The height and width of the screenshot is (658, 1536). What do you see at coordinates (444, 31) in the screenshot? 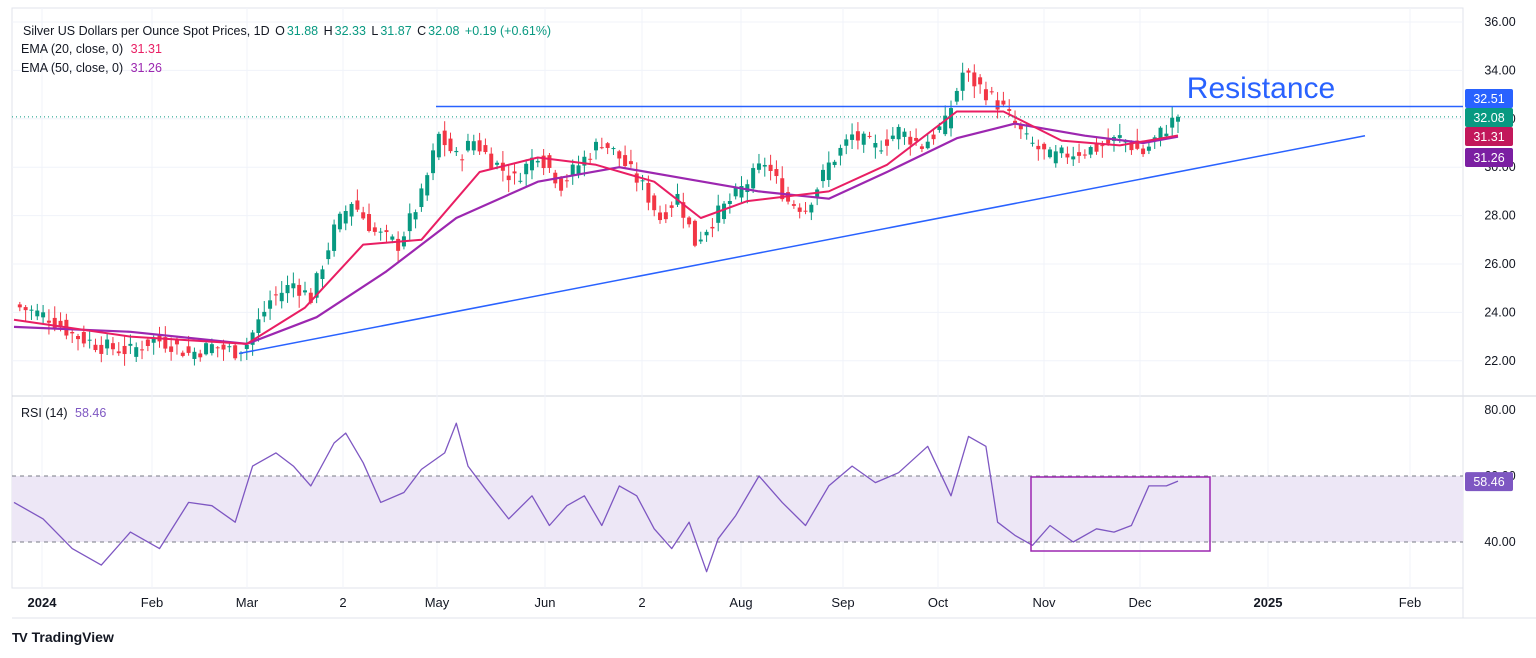
I see `close-value: 32.08` at bounding box center [444, 31].